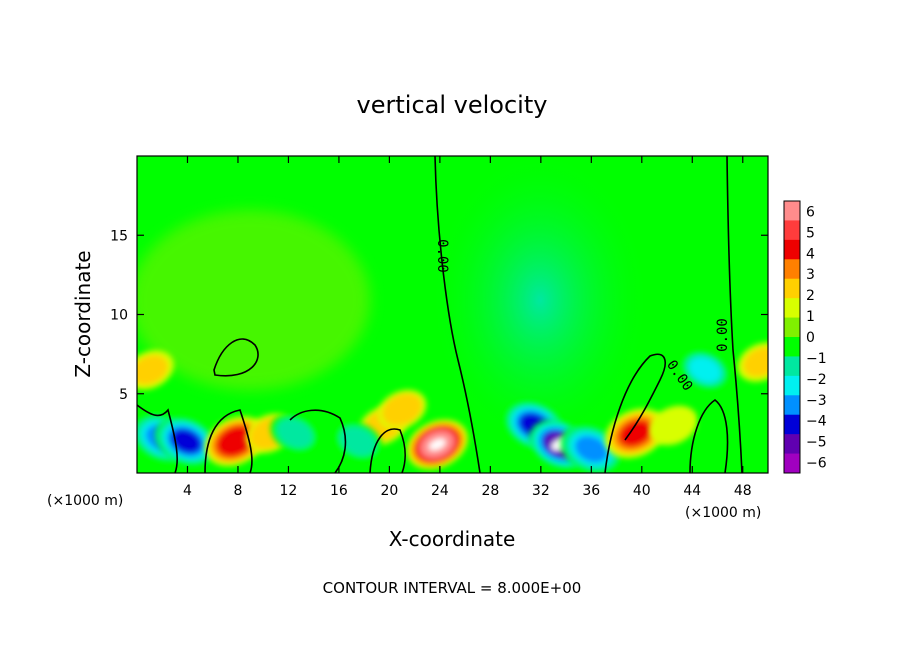  Describe the element at coordinates (816, 359) in the screenshot. I see `colorbar-label: −1` at that location.